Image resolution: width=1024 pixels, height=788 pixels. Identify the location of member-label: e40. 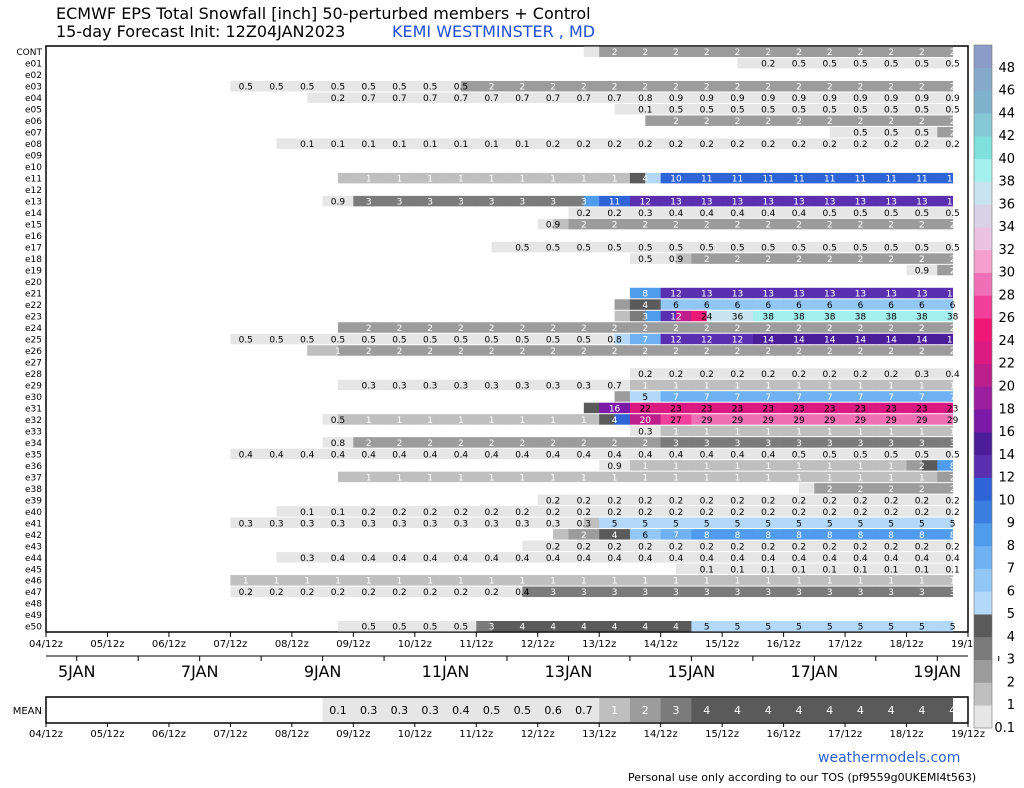
(33, 513).